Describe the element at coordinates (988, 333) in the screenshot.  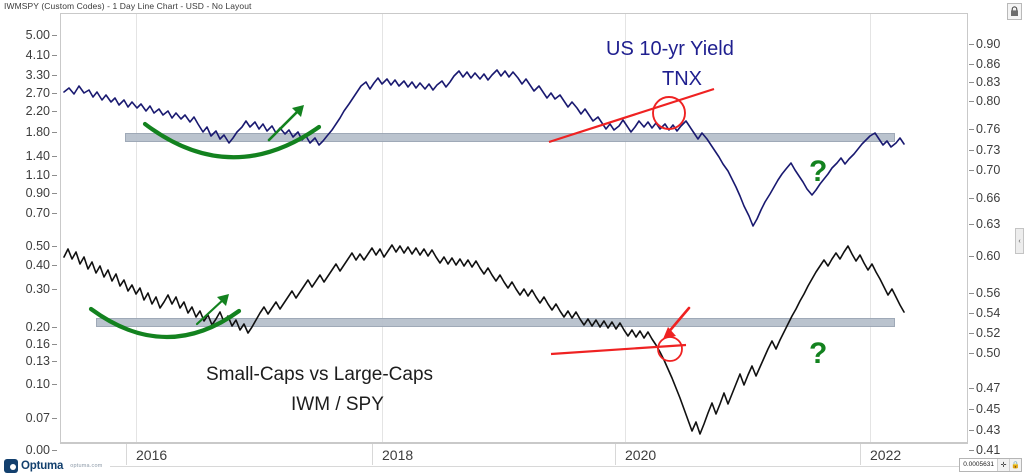
I see `right-axis-tick-0.52: 0.52` at that location.